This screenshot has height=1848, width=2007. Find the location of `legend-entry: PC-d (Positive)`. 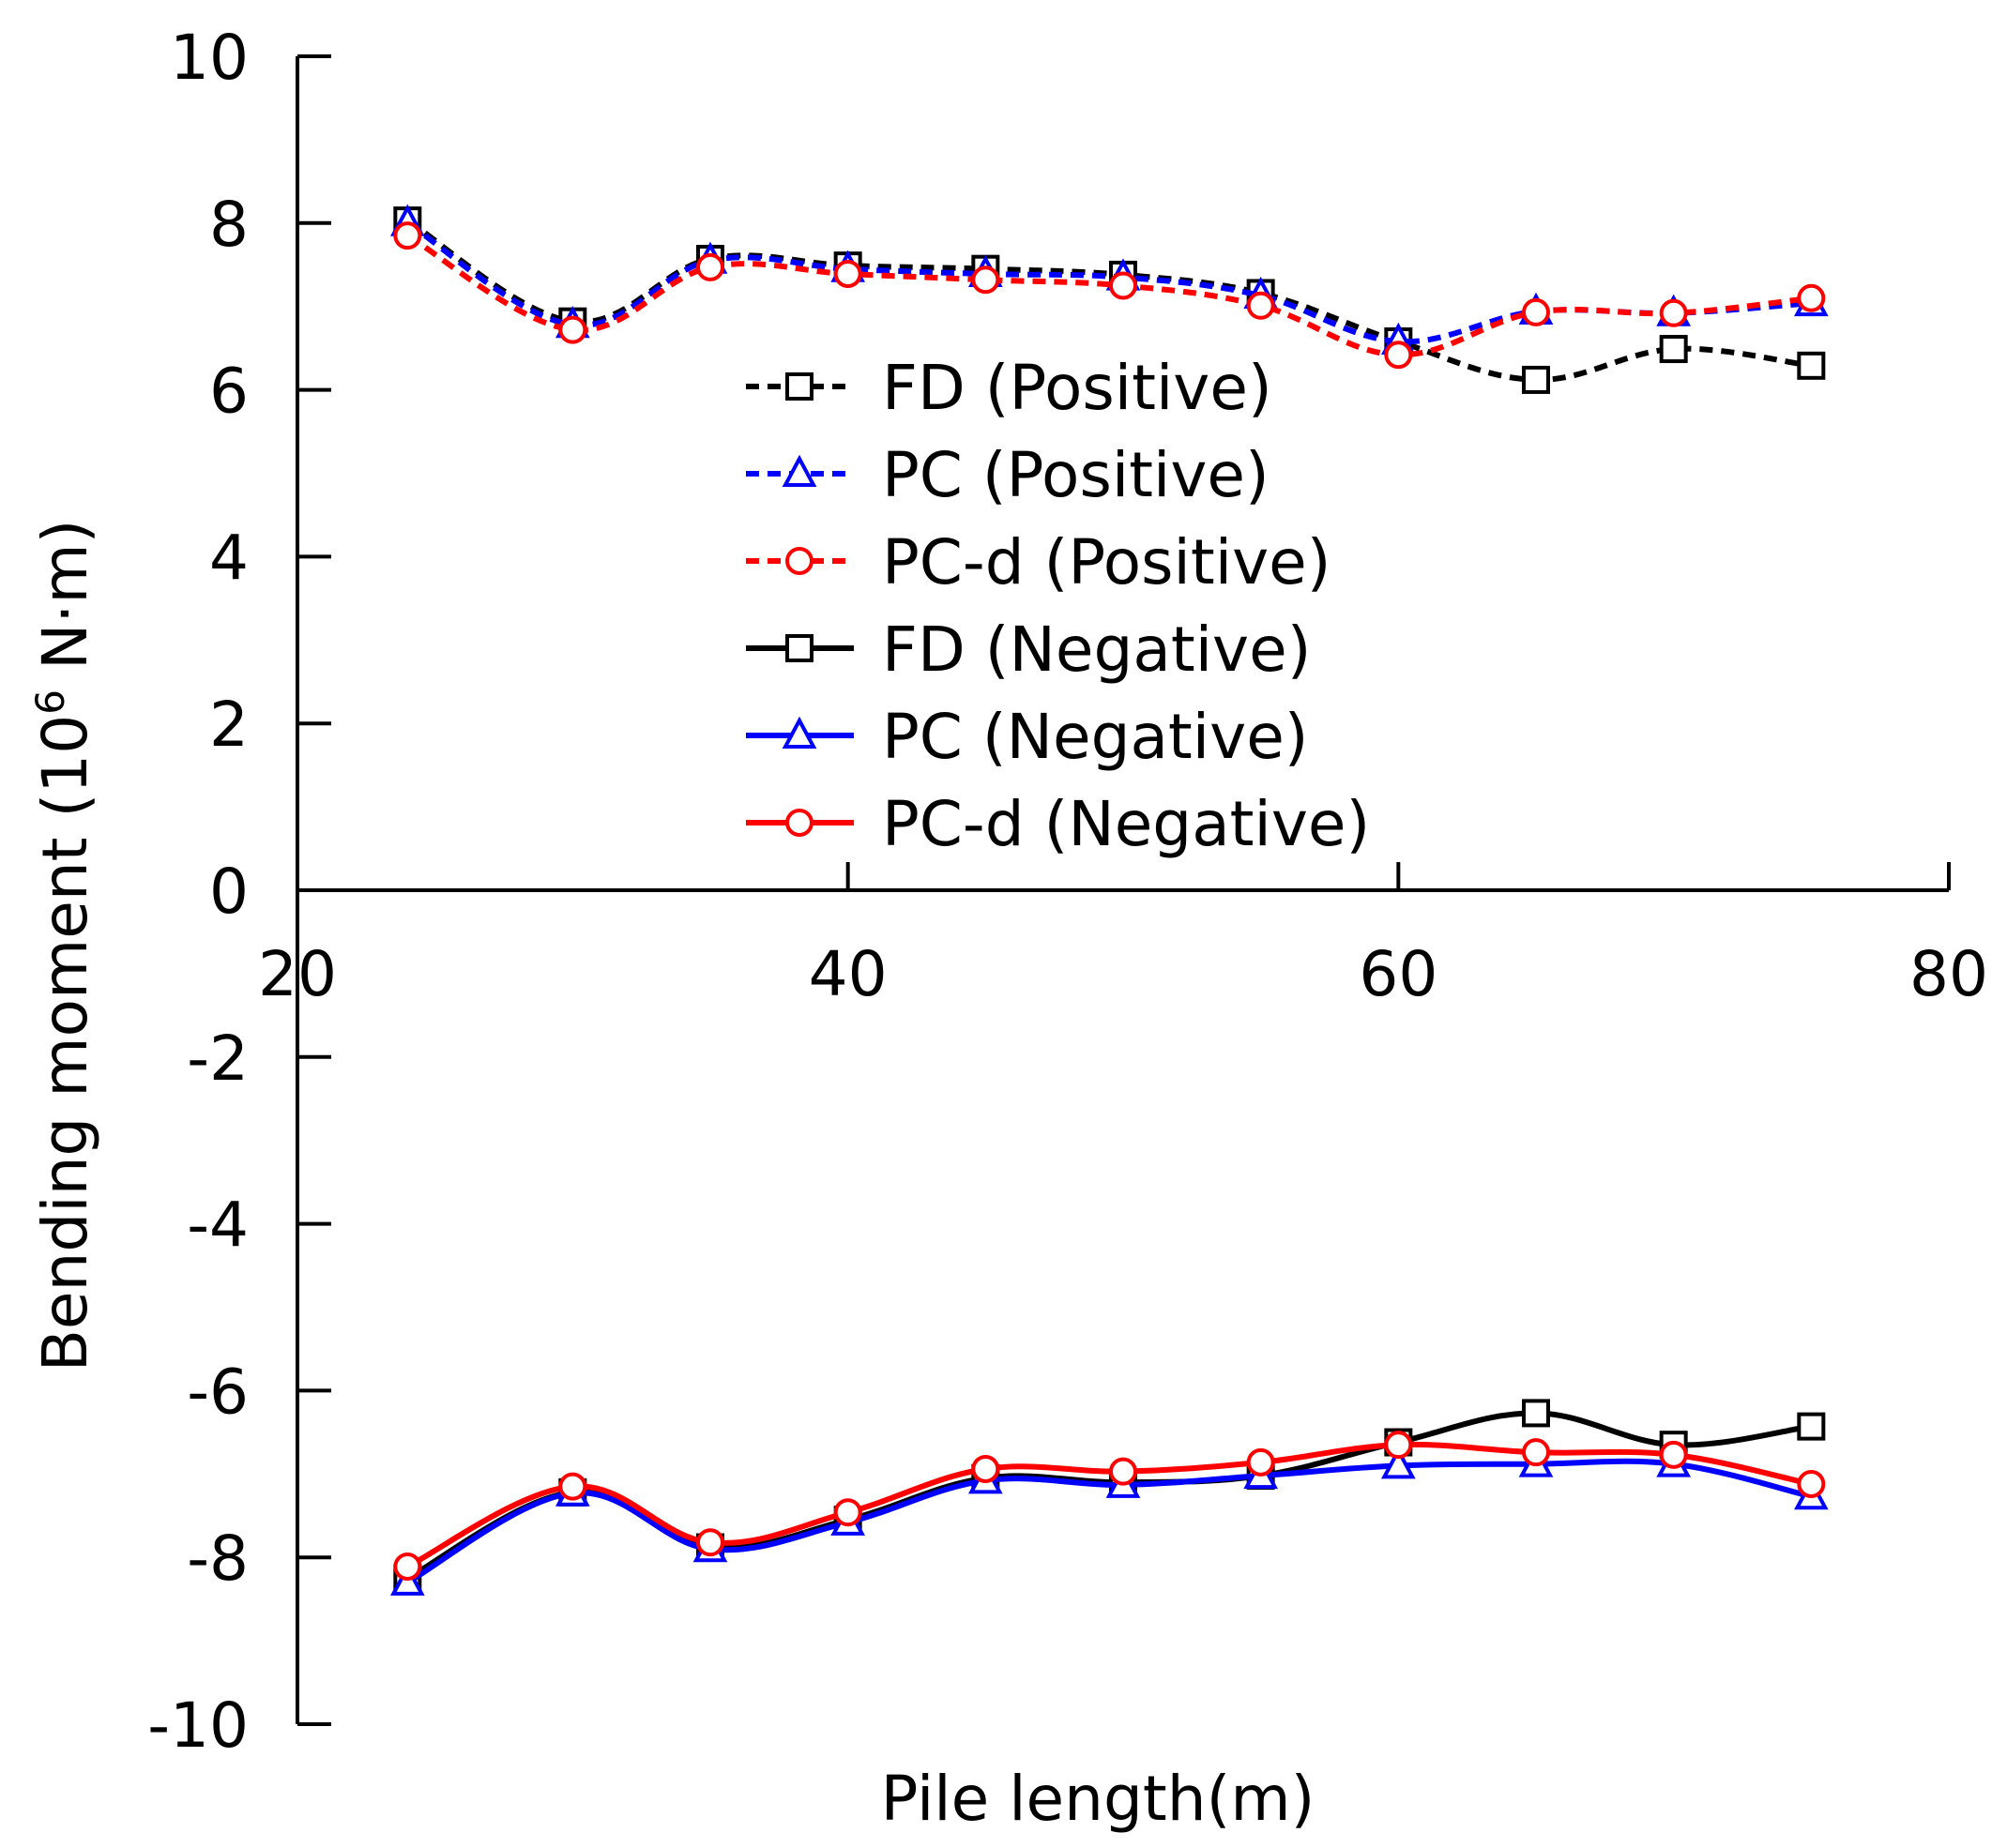

legend-entry: PC-d (Positive) is located at coordinates (1038, 562).